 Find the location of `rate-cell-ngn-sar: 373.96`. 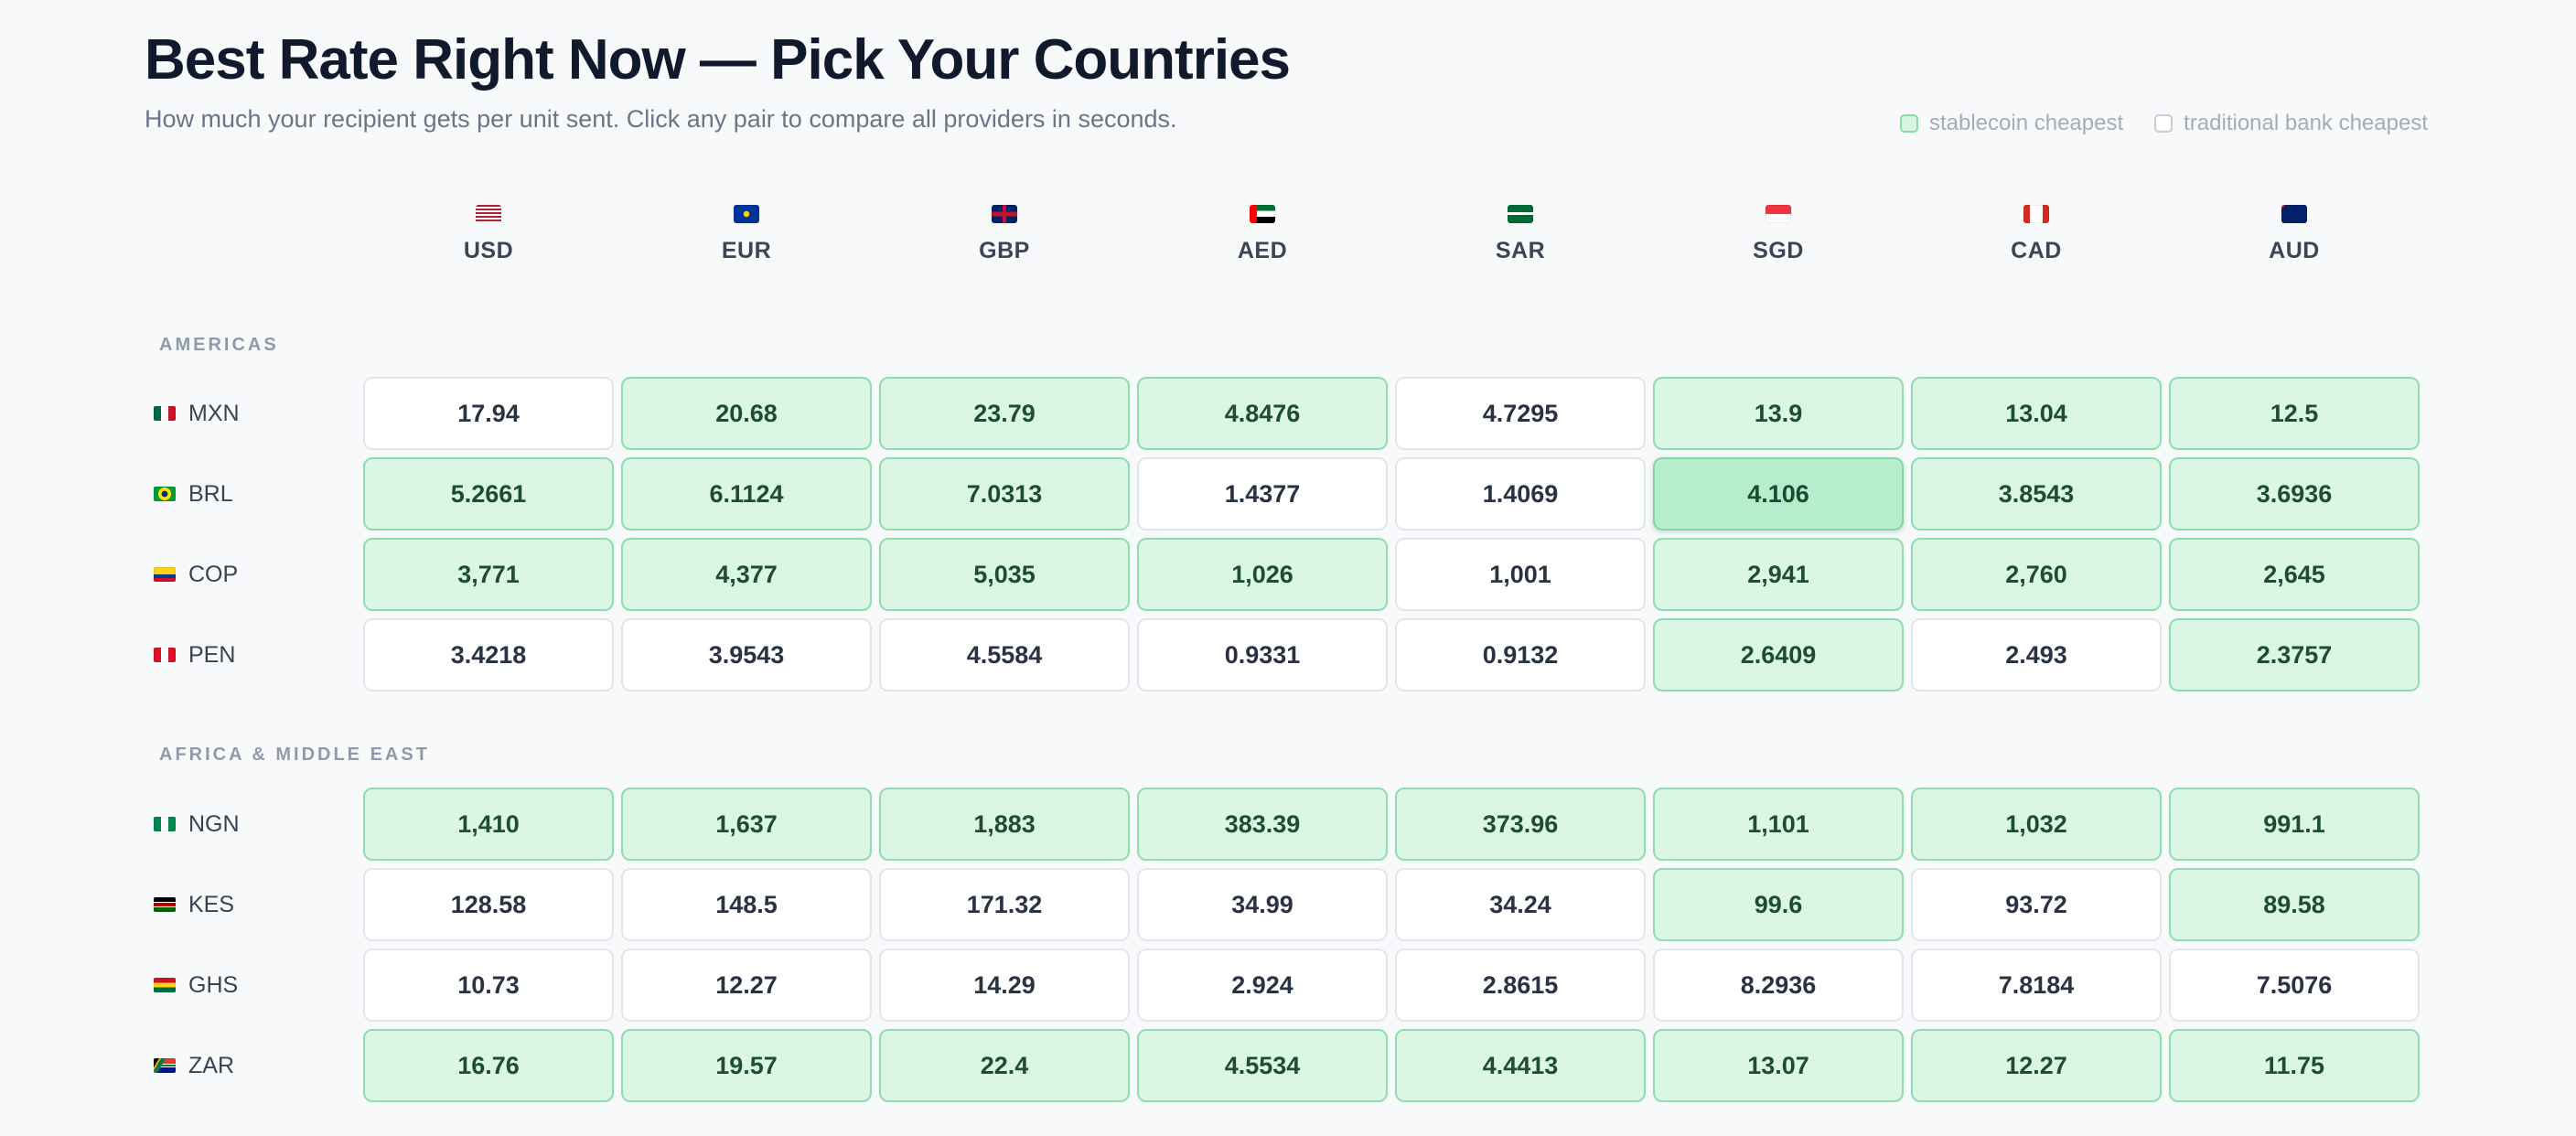

rate-cell-ngn-sar: 373.96 is located at coordinates (1520, 824).